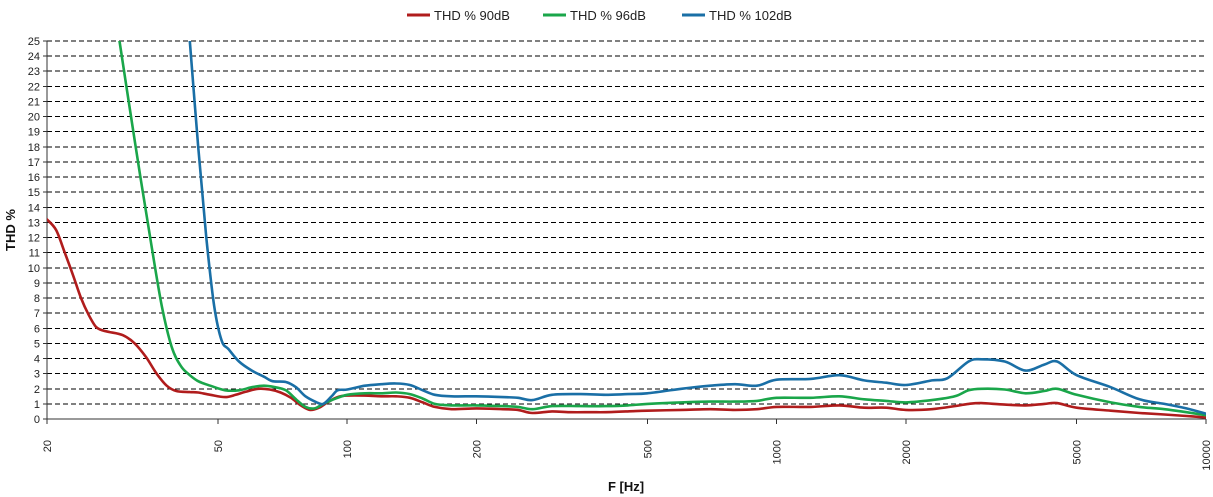  Describe the element at coordinates (907, 452) in the screenshot. I see `x-tick-label: 2000` at that location.